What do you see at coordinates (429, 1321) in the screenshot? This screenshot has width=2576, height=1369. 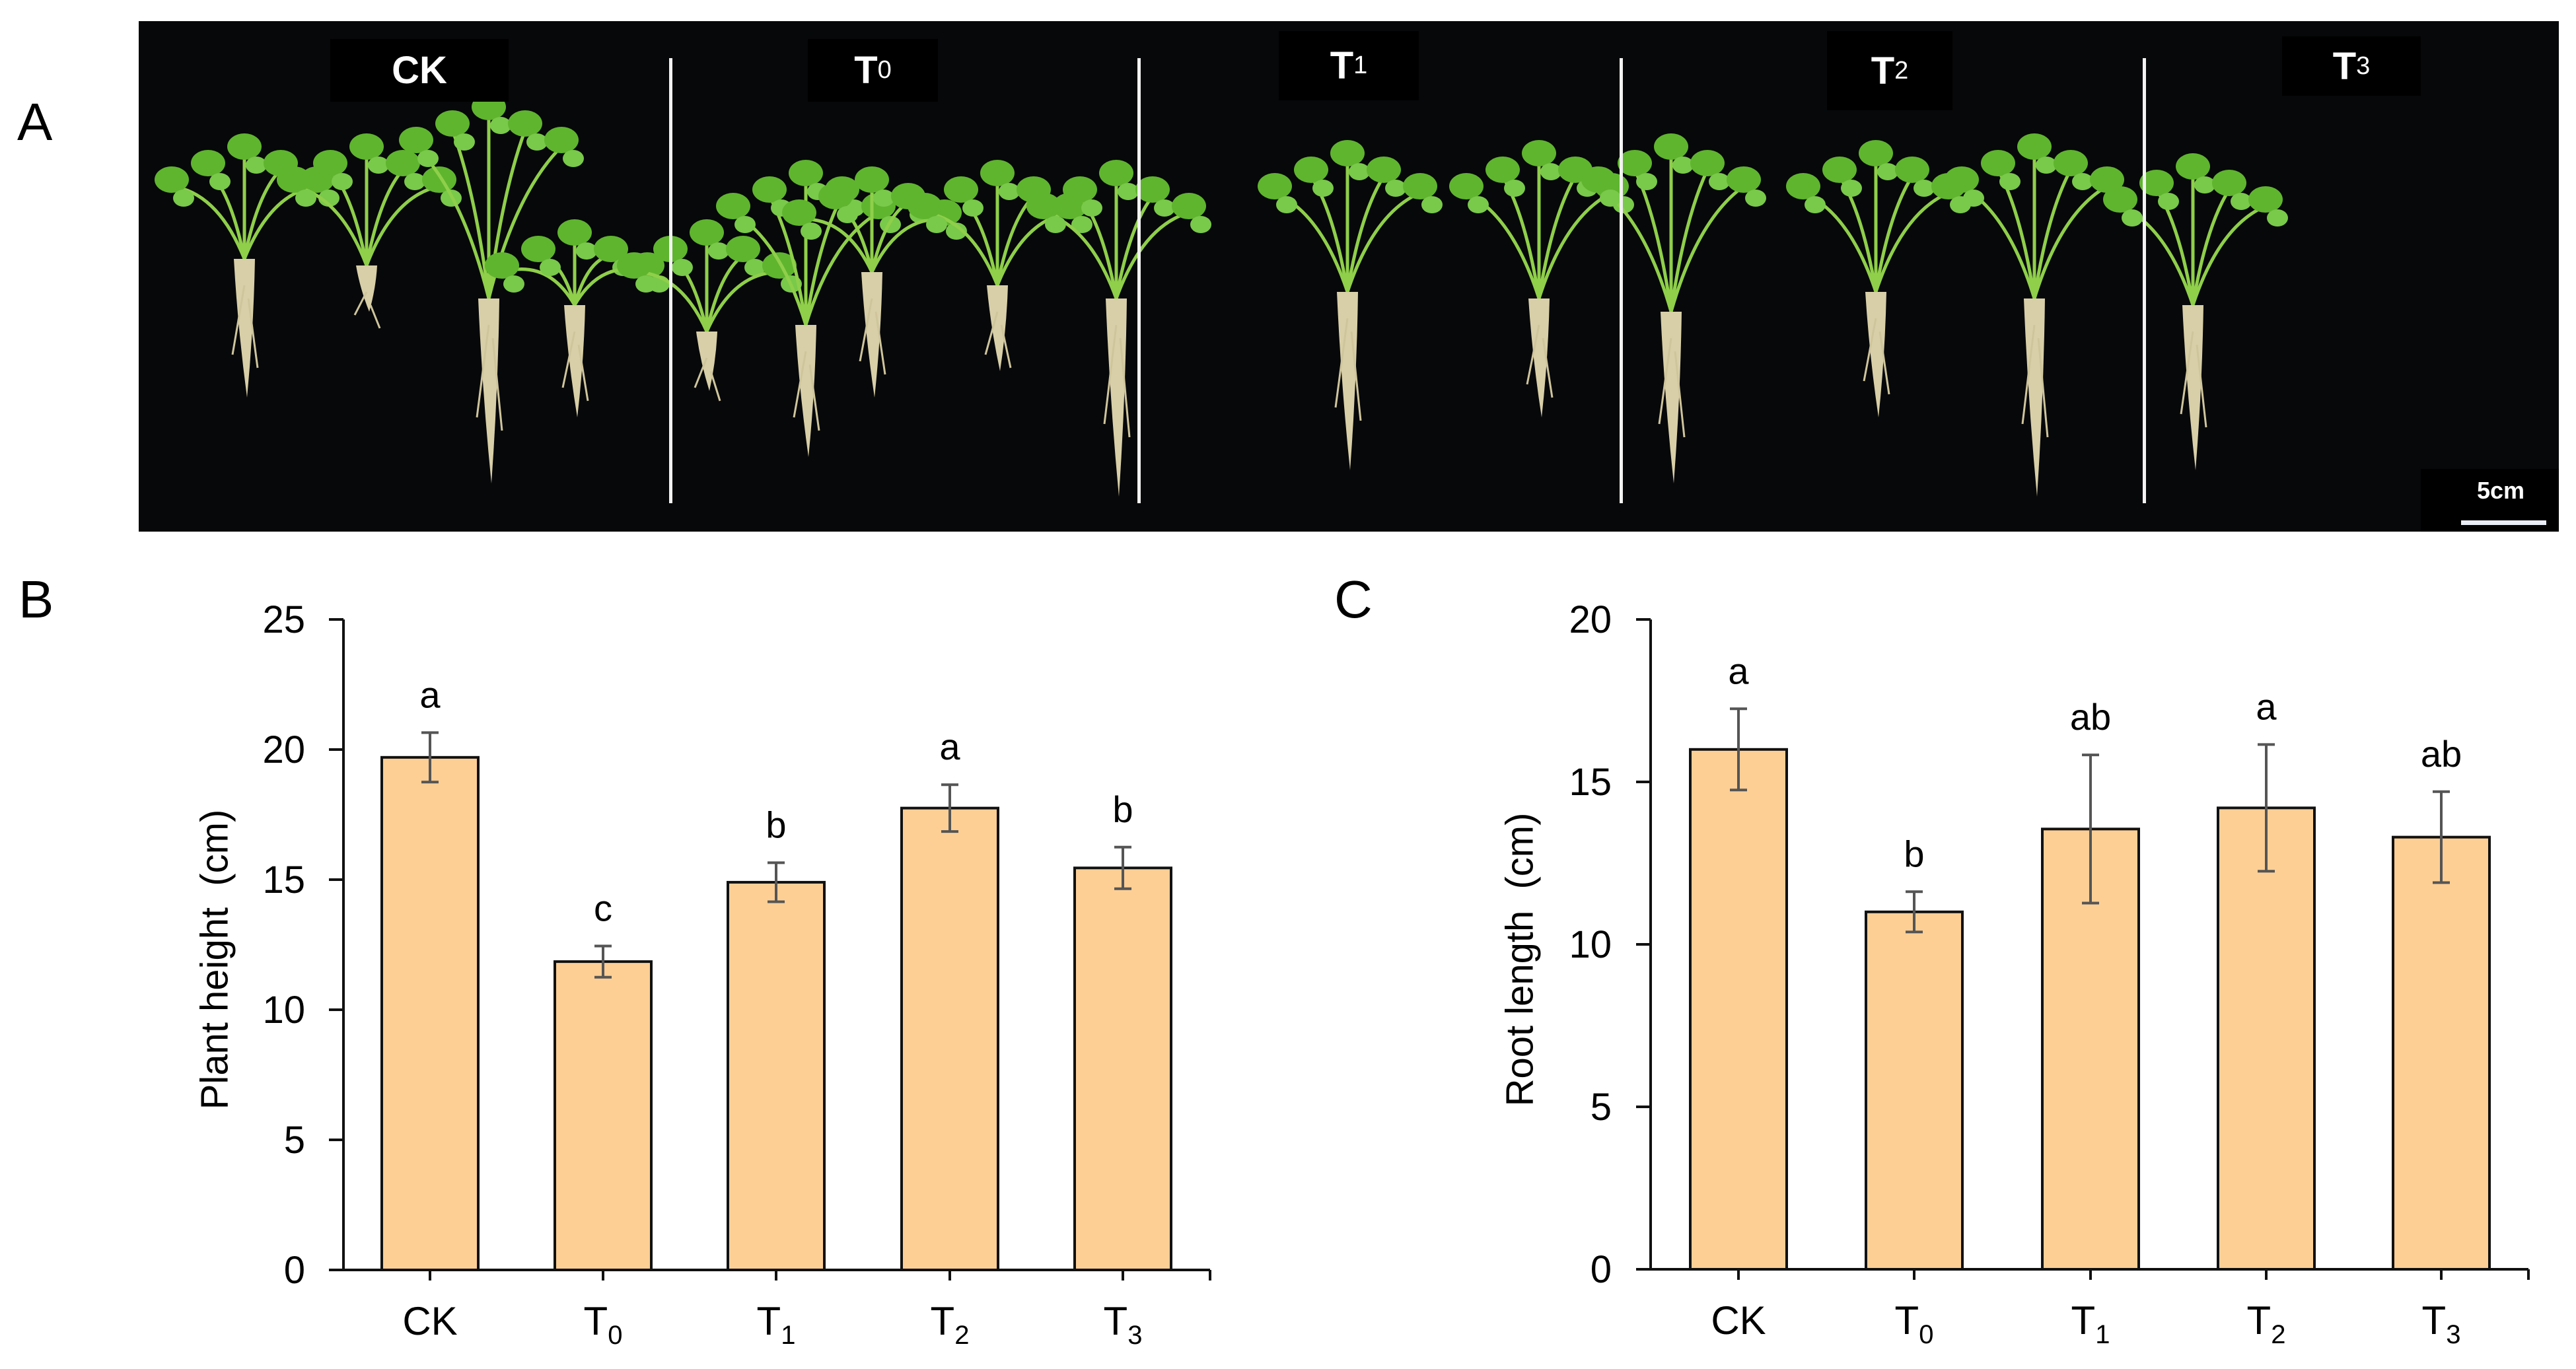 I see `x-tick-label: CK` at bounding box center [429, 1321].